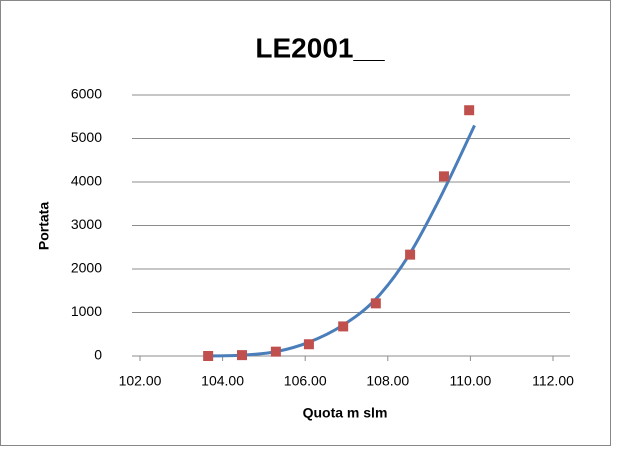 This screenshot has height=450, width=617. I want to click on chart-title: LE2001__, so click(320, 47).